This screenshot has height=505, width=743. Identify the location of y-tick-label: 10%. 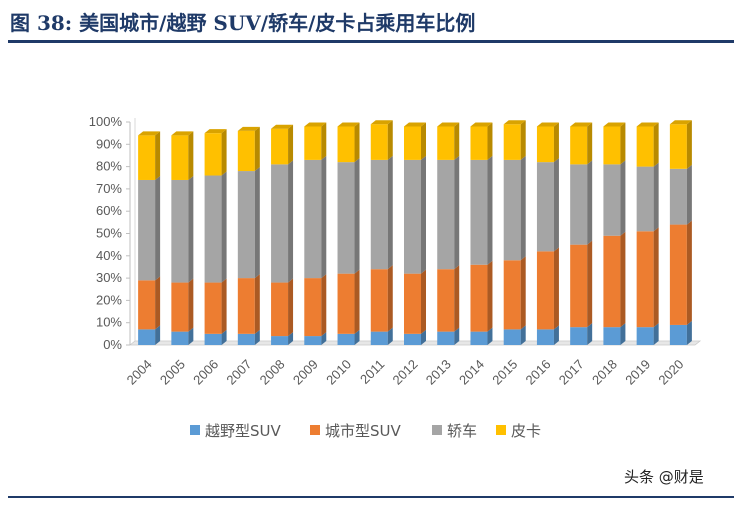
(109, 322).